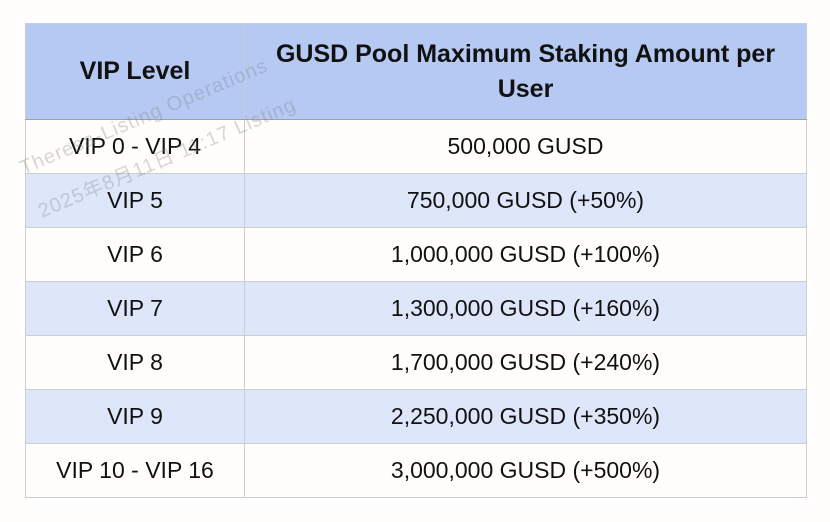 Image resolution: width=830 pixels, height=522 pixels. I want to click on table-row: VIP 9 2,250,000 GUSD (+350%), so click(416, 416).